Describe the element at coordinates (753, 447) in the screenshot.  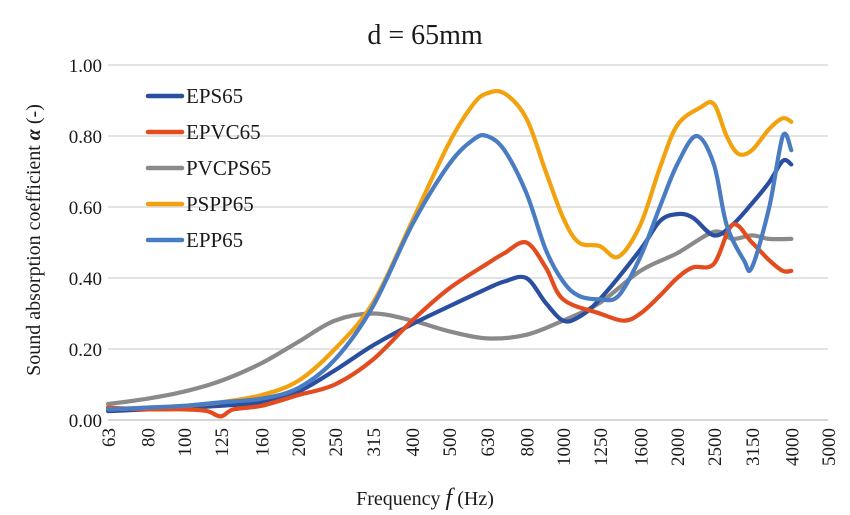
I see `x-tick-label: 3150` at that location.